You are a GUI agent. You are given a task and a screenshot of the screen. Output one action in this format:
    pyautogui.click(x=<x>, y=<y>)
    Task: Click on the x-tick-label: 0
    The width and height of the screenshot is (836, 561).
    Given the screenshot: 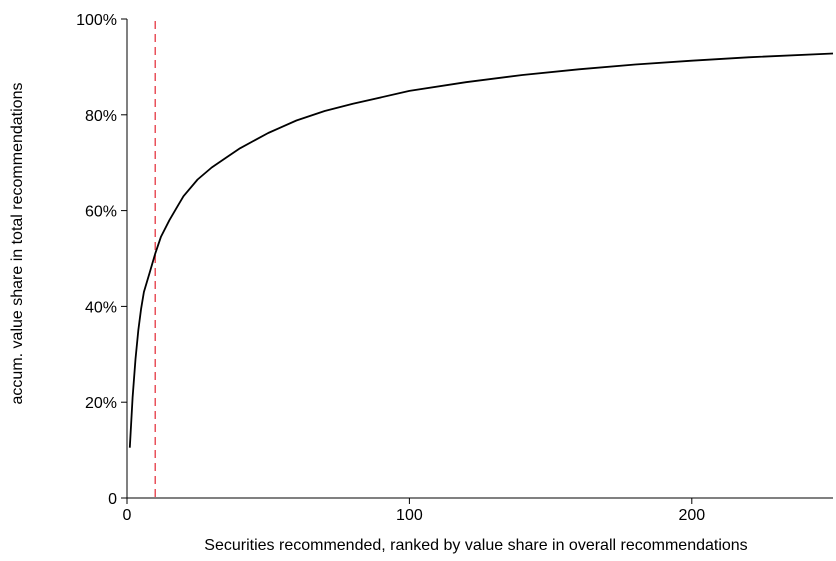 What is the action you would take?
    pyautogui.click(x=127, y=515)
    